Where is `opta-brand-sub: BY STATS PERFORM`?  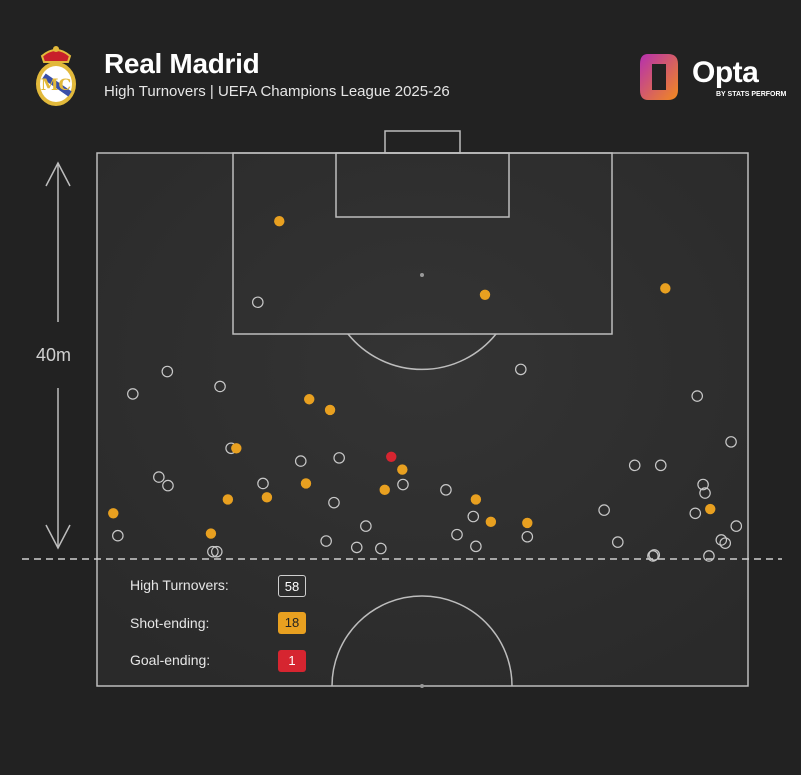 opta-brand-sub: BY STATS PERFORM is located at coordinates (751, 94).